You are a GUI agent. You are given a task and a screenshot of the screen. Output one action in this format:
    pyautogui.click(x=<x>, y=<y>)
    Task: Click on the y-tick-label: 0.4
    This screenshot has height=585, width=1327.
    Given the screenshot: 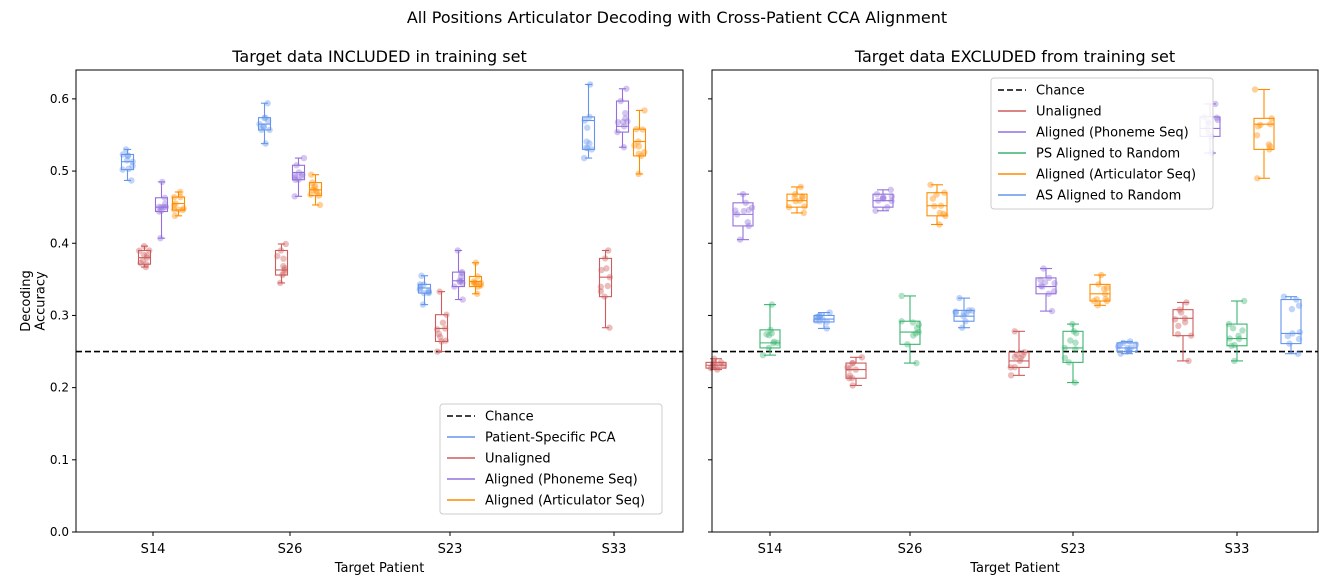 What is the action you would take?
    pyautogui.click(x=59, y=243)
    